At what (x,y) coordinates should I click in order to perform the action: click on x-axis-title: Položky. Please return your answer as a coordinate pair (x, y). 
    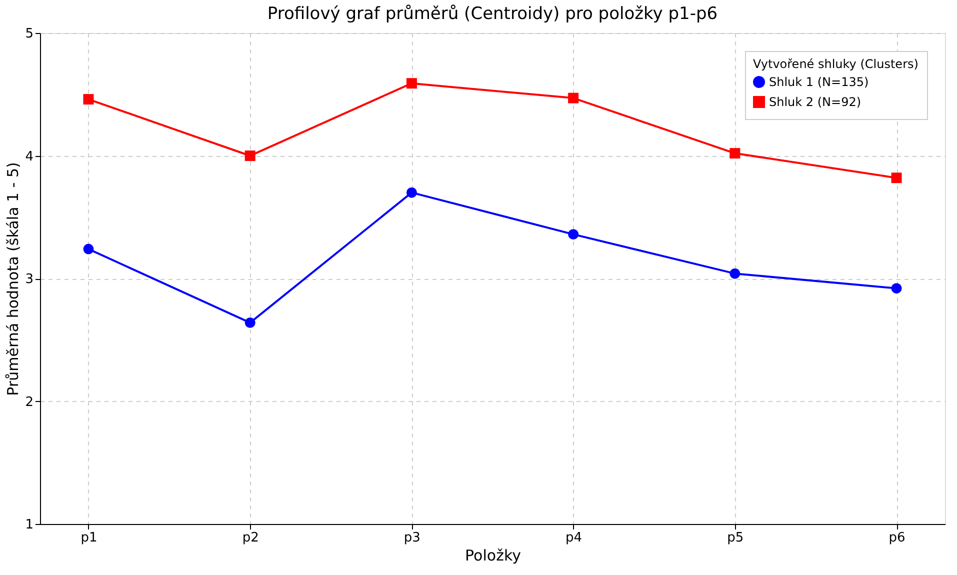
    Looking at the image, I should click on (493, 555).